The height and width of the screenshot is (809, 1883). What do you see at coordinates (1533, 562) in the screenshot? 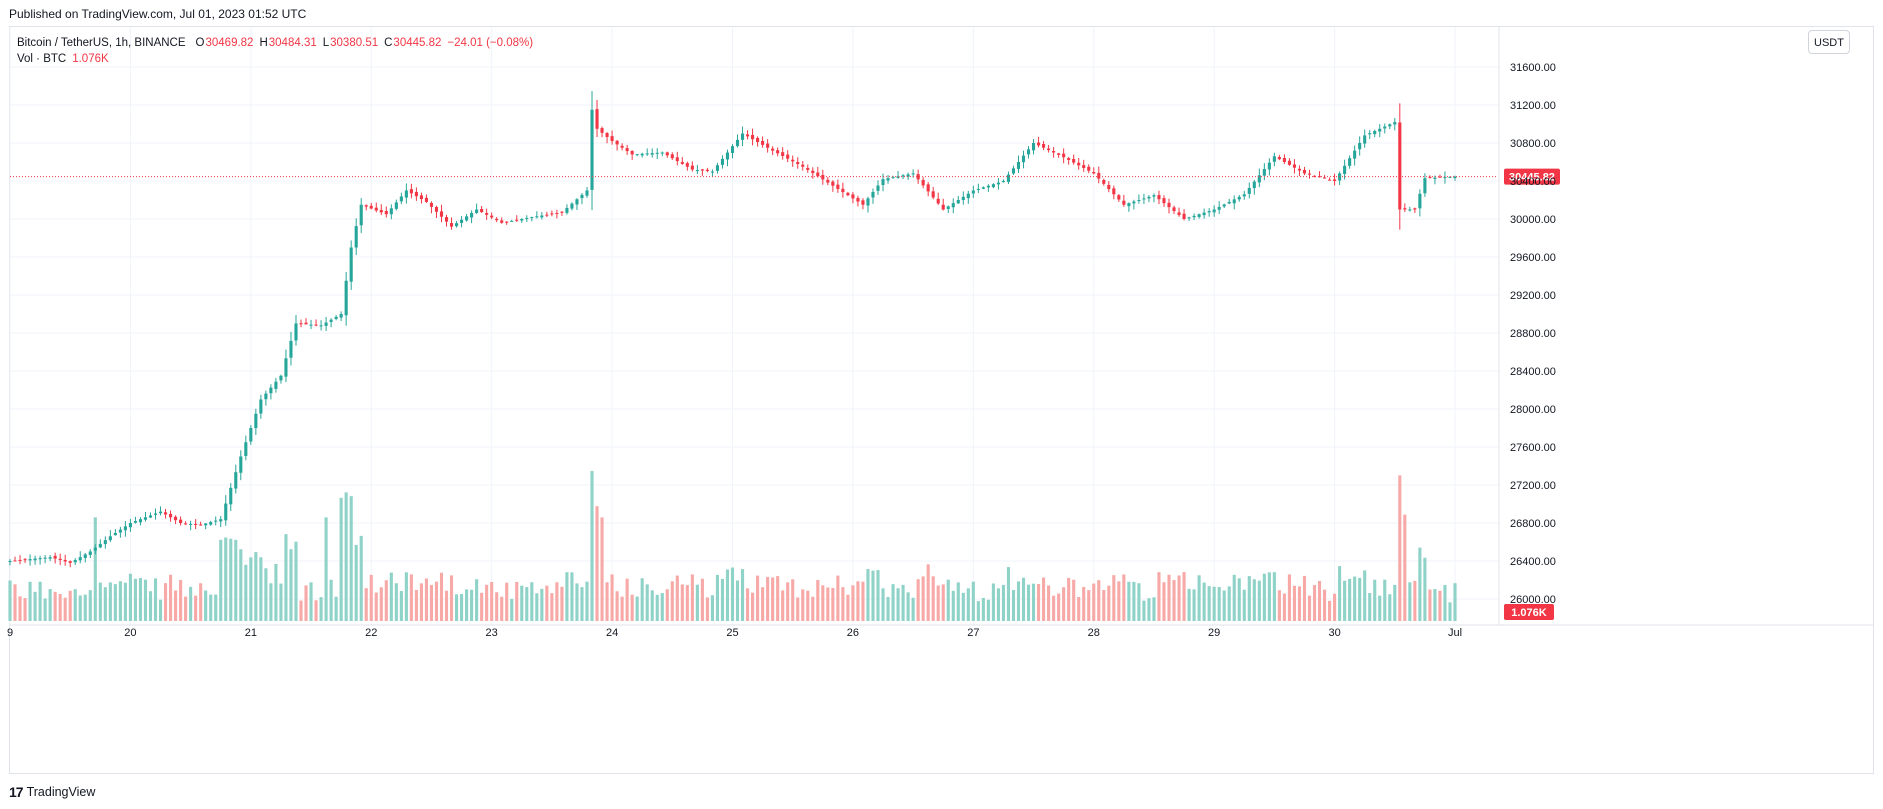
I see `y-tick-label: 26400.00` at bounding box center [1533, 562].